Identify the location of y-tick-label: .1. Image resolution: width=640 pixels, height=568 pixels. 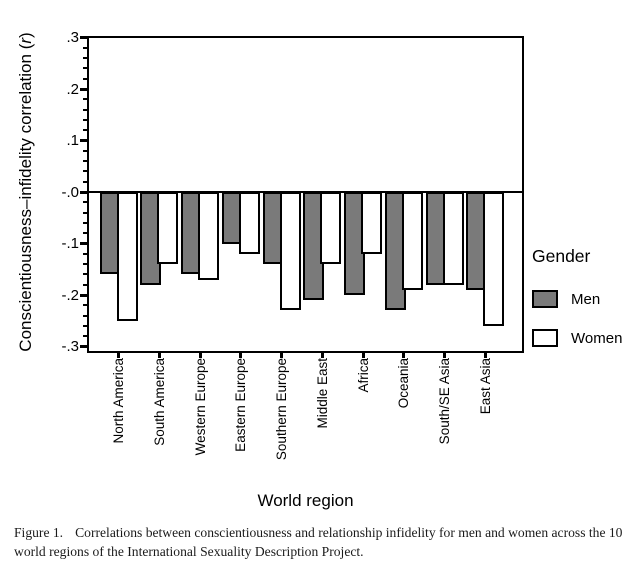
(72, 140).